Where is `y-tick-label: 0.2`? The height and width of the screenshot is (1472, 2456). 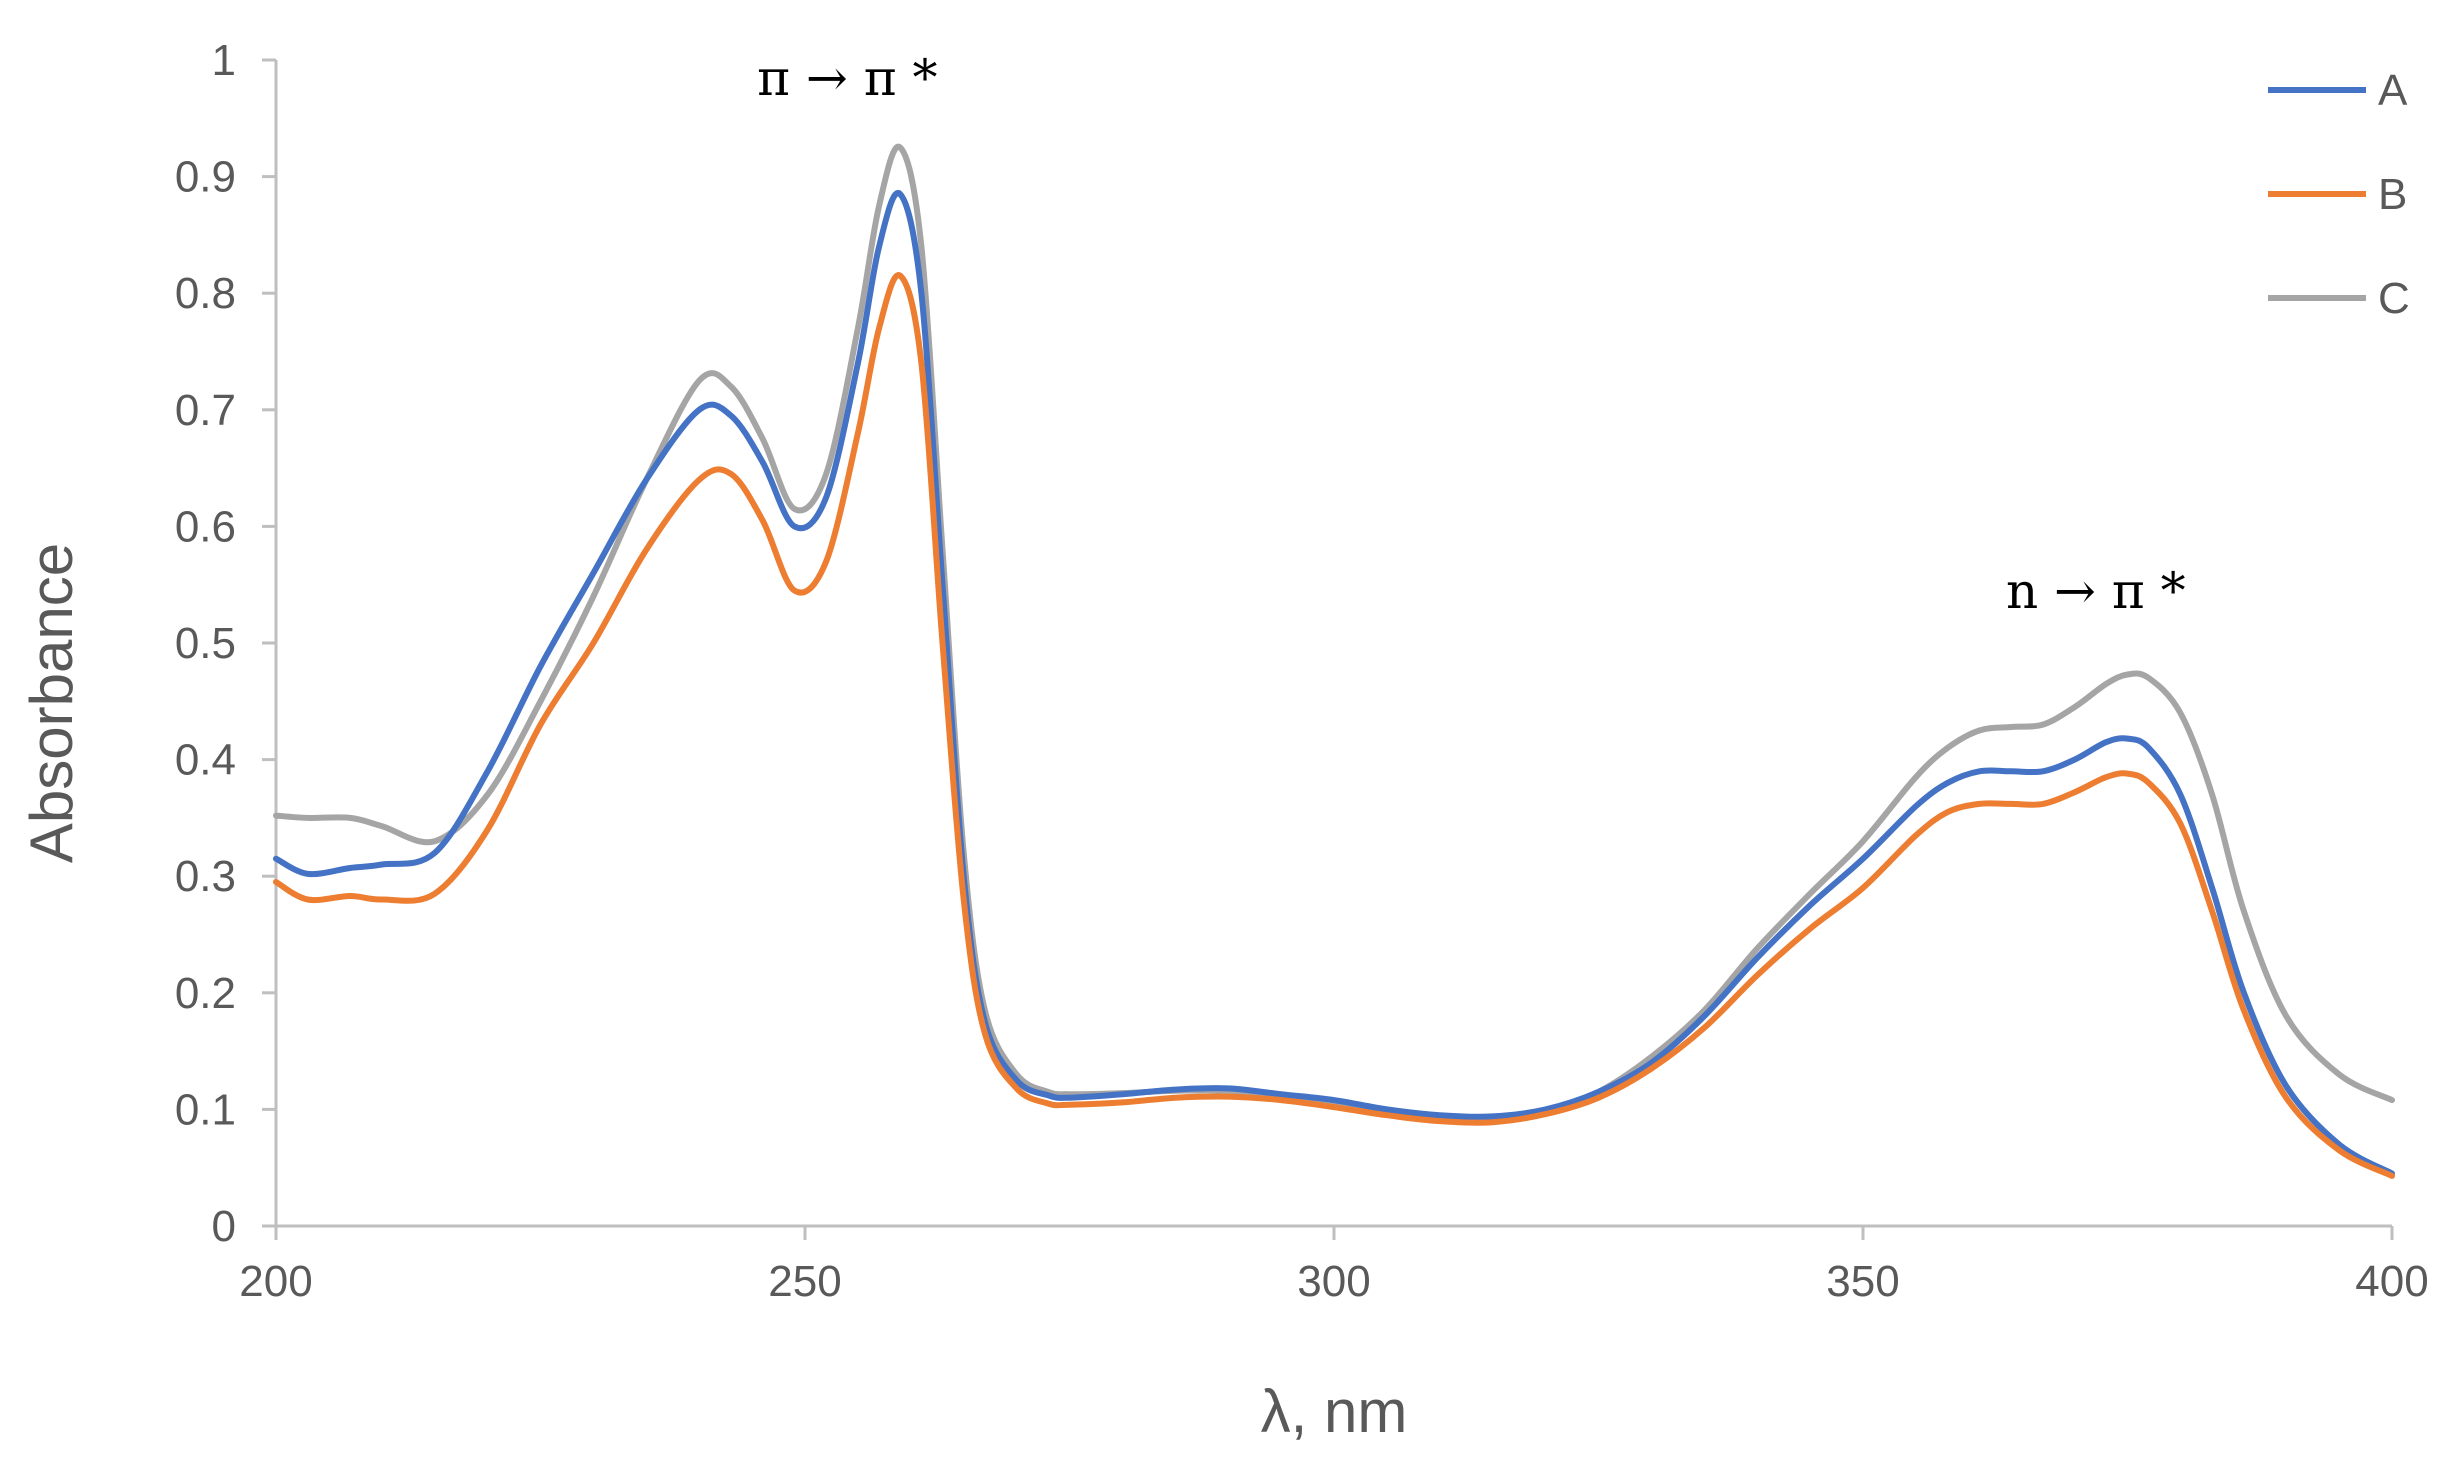 y-tick-label: 0.2 is located at coordinates (205, 993).